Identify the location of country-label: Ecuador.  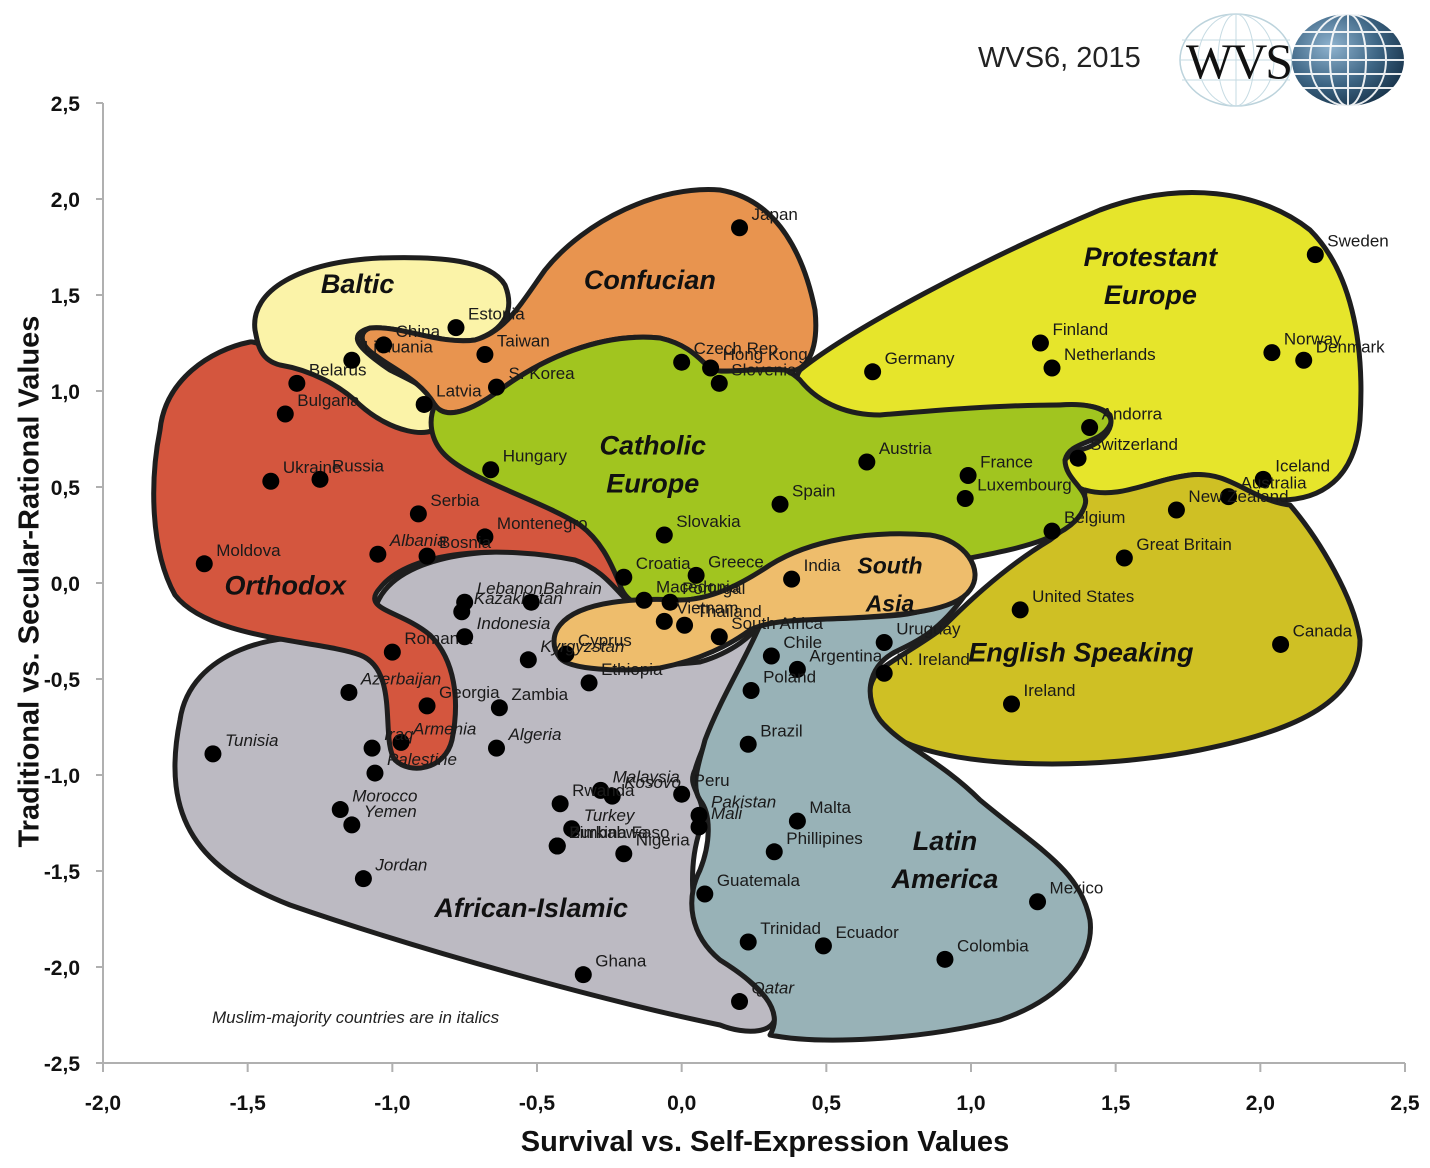
(867, 932).